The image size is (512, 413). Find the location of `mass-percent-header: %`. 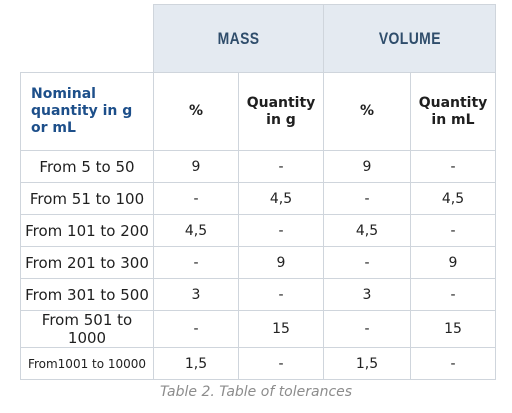

mass-percent-header: % is located at coordinates (196, 111).